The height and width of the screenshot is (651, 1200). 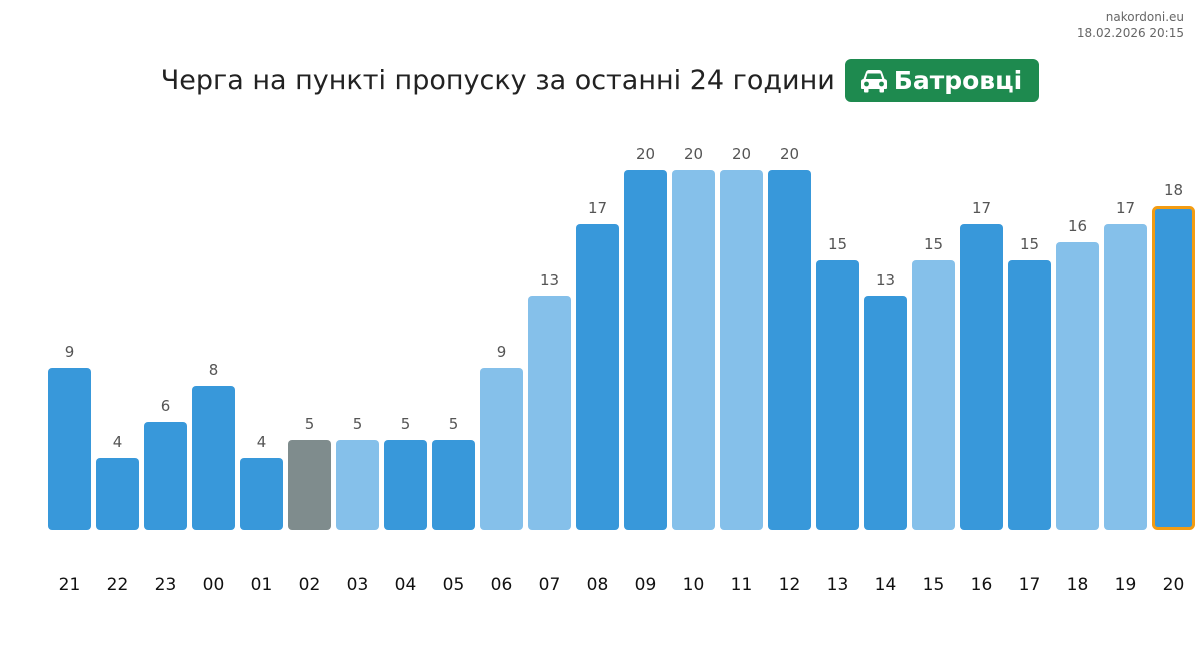 I want to click on x-tick-label: 07, so click(x=550, y=585).